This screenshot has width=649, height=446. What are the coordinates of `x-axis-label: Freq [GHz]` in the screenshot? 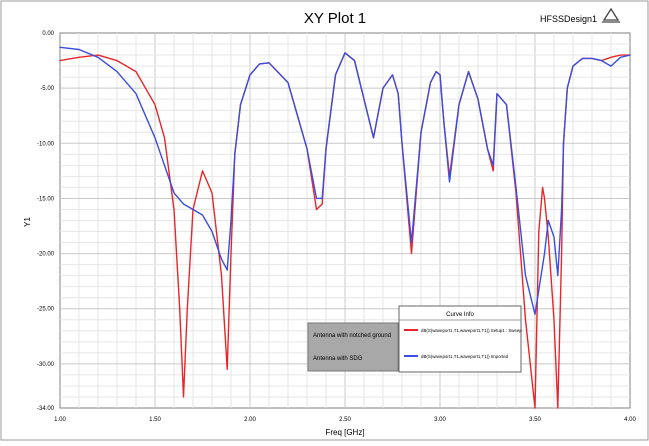 It's located at (344, 432).